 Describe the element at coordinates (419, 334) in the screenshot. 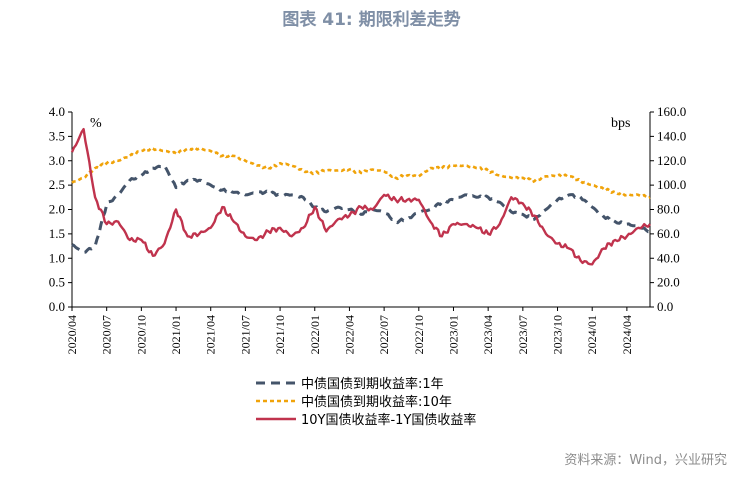

I see `x-tick-label: 2022/10` at that location.